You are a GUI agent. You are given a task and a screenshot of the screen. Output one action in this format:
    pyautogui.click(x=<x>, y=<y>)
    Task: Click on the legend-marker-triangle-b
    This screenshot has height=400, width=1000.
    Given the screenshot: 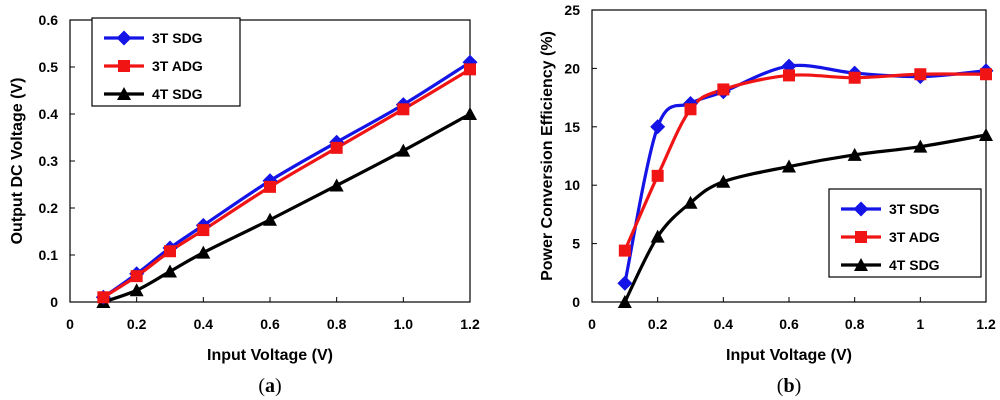 What is the action you would take?
    pyautogui.click(x=861, y=264)
    